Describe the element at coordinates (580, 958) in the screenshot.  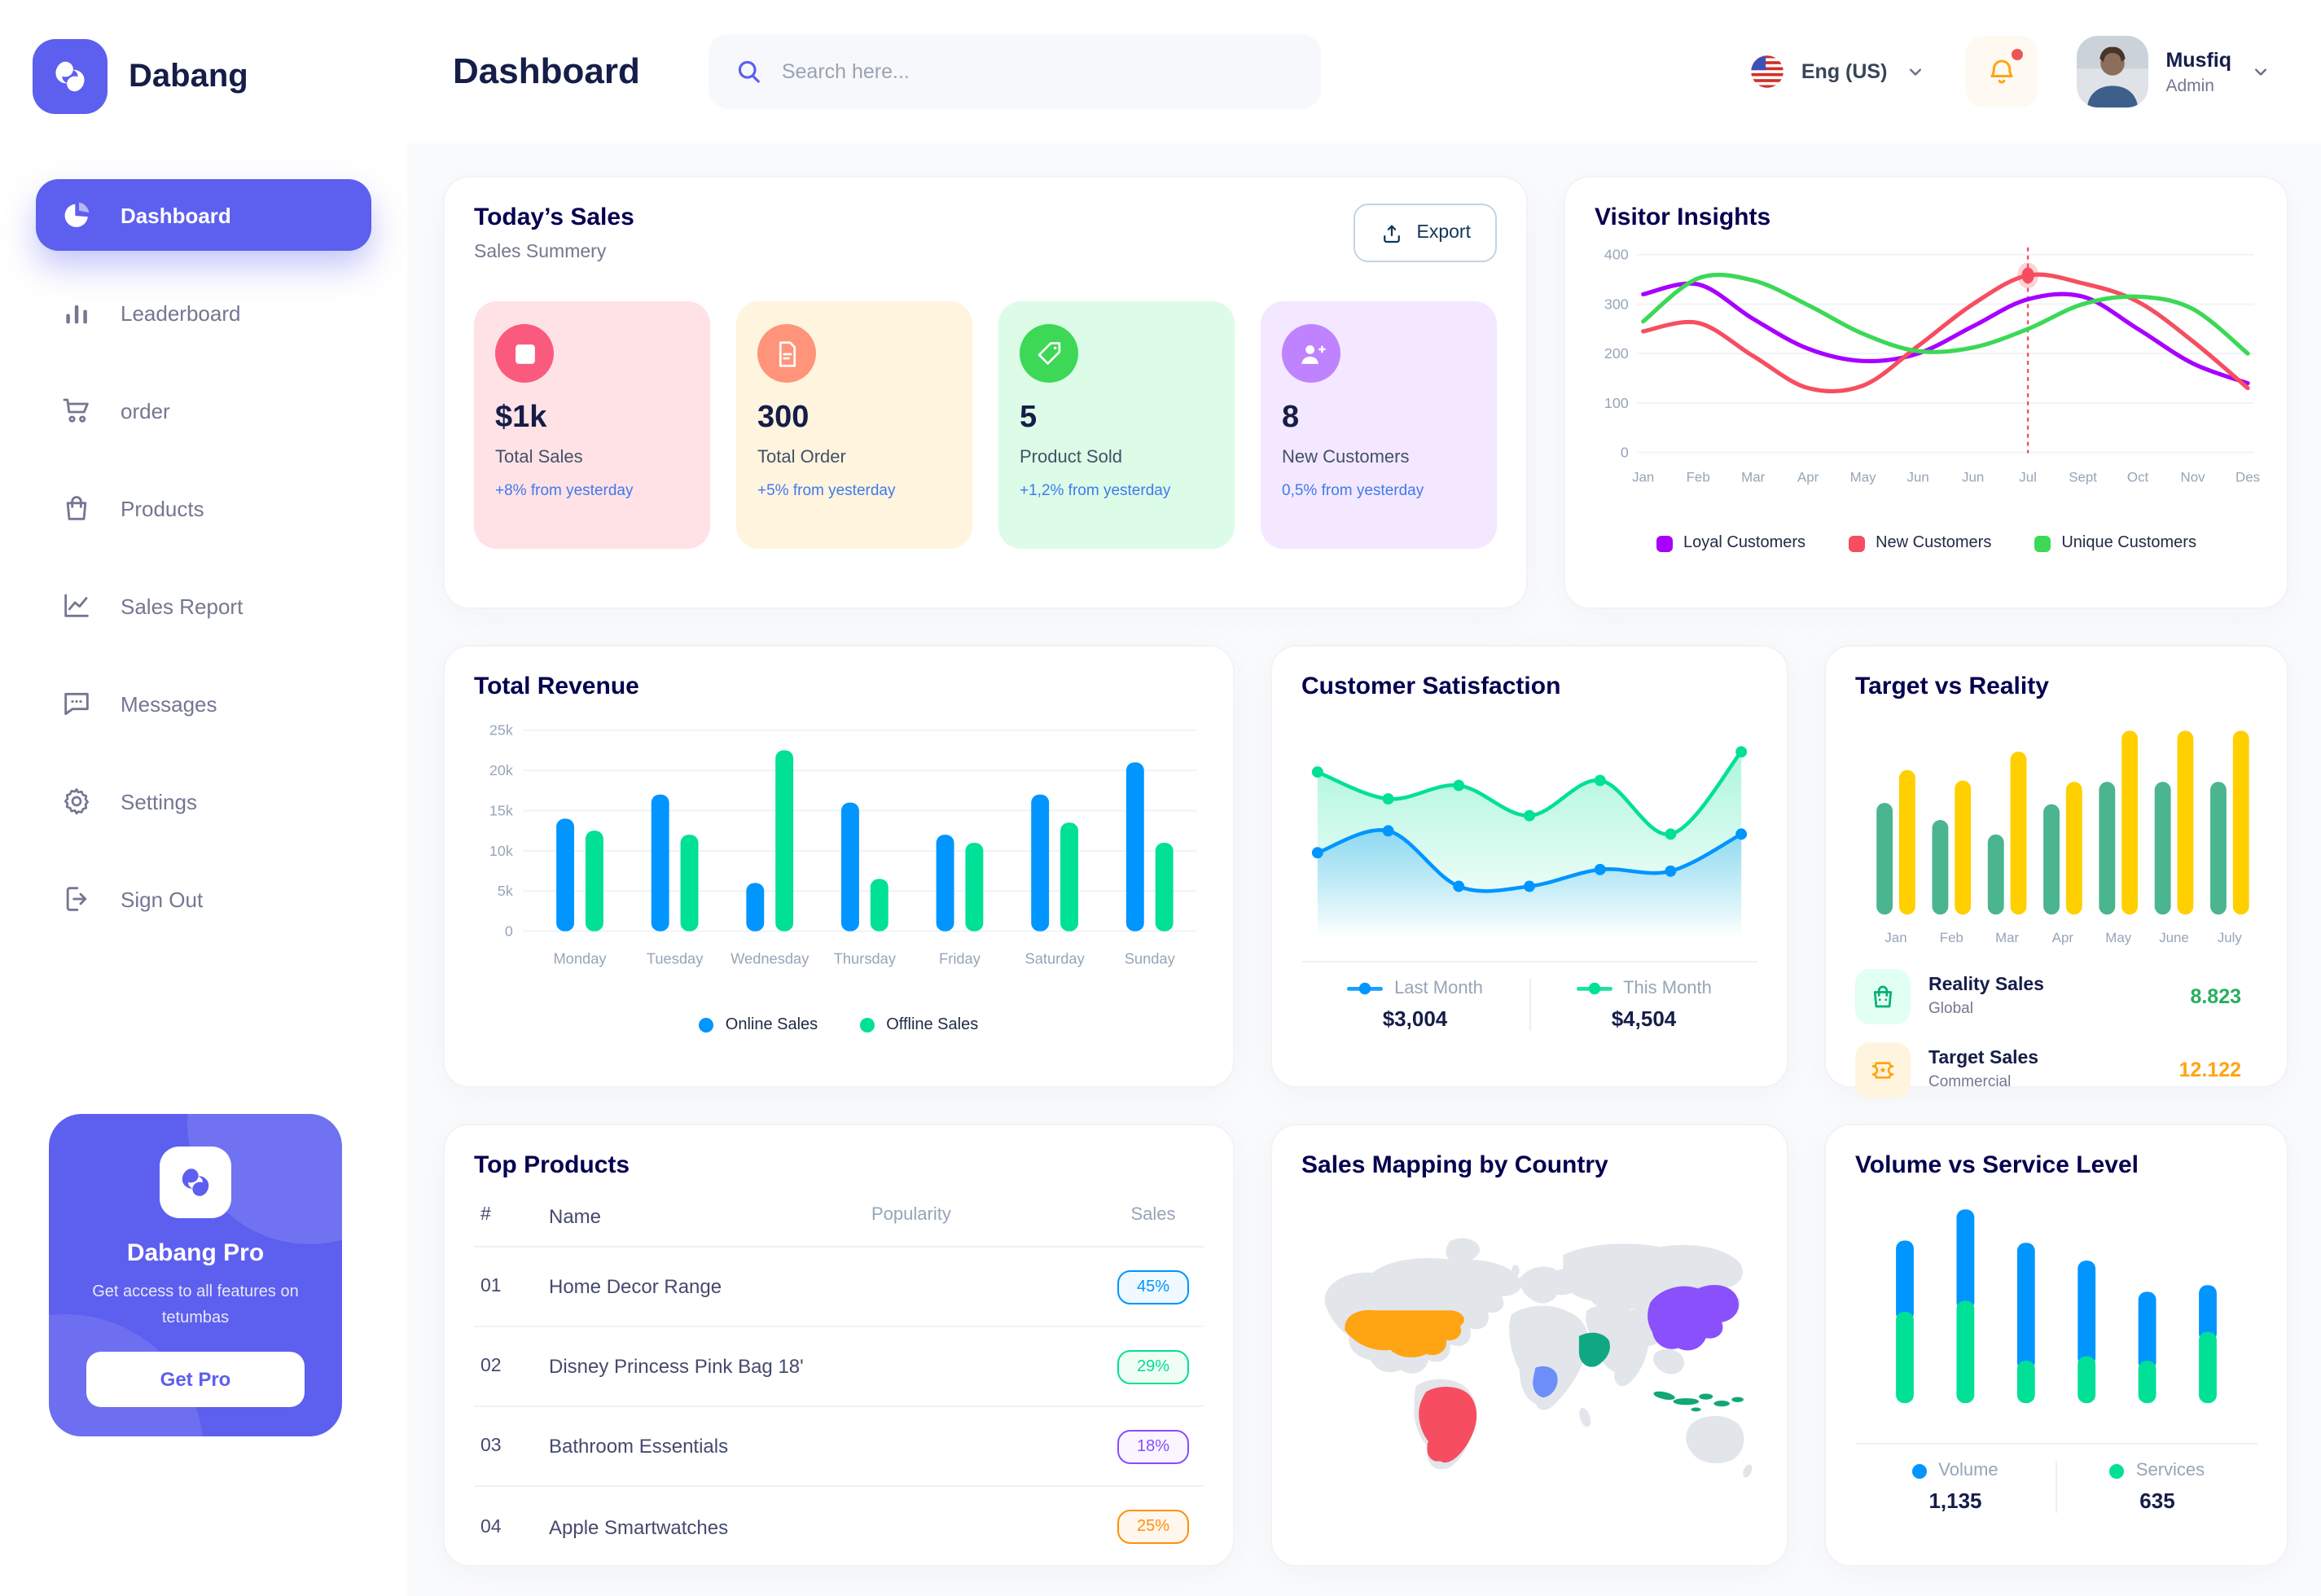
I see `svg-text: Monday` at that location.